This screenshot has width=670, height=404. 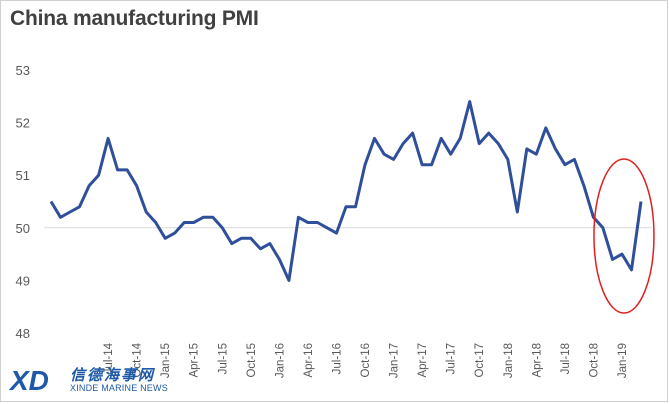 What do you see at coordinates (23, 123) in the screenshot?
I see `y-tick-label: 52` at bounding box center [23, 123].